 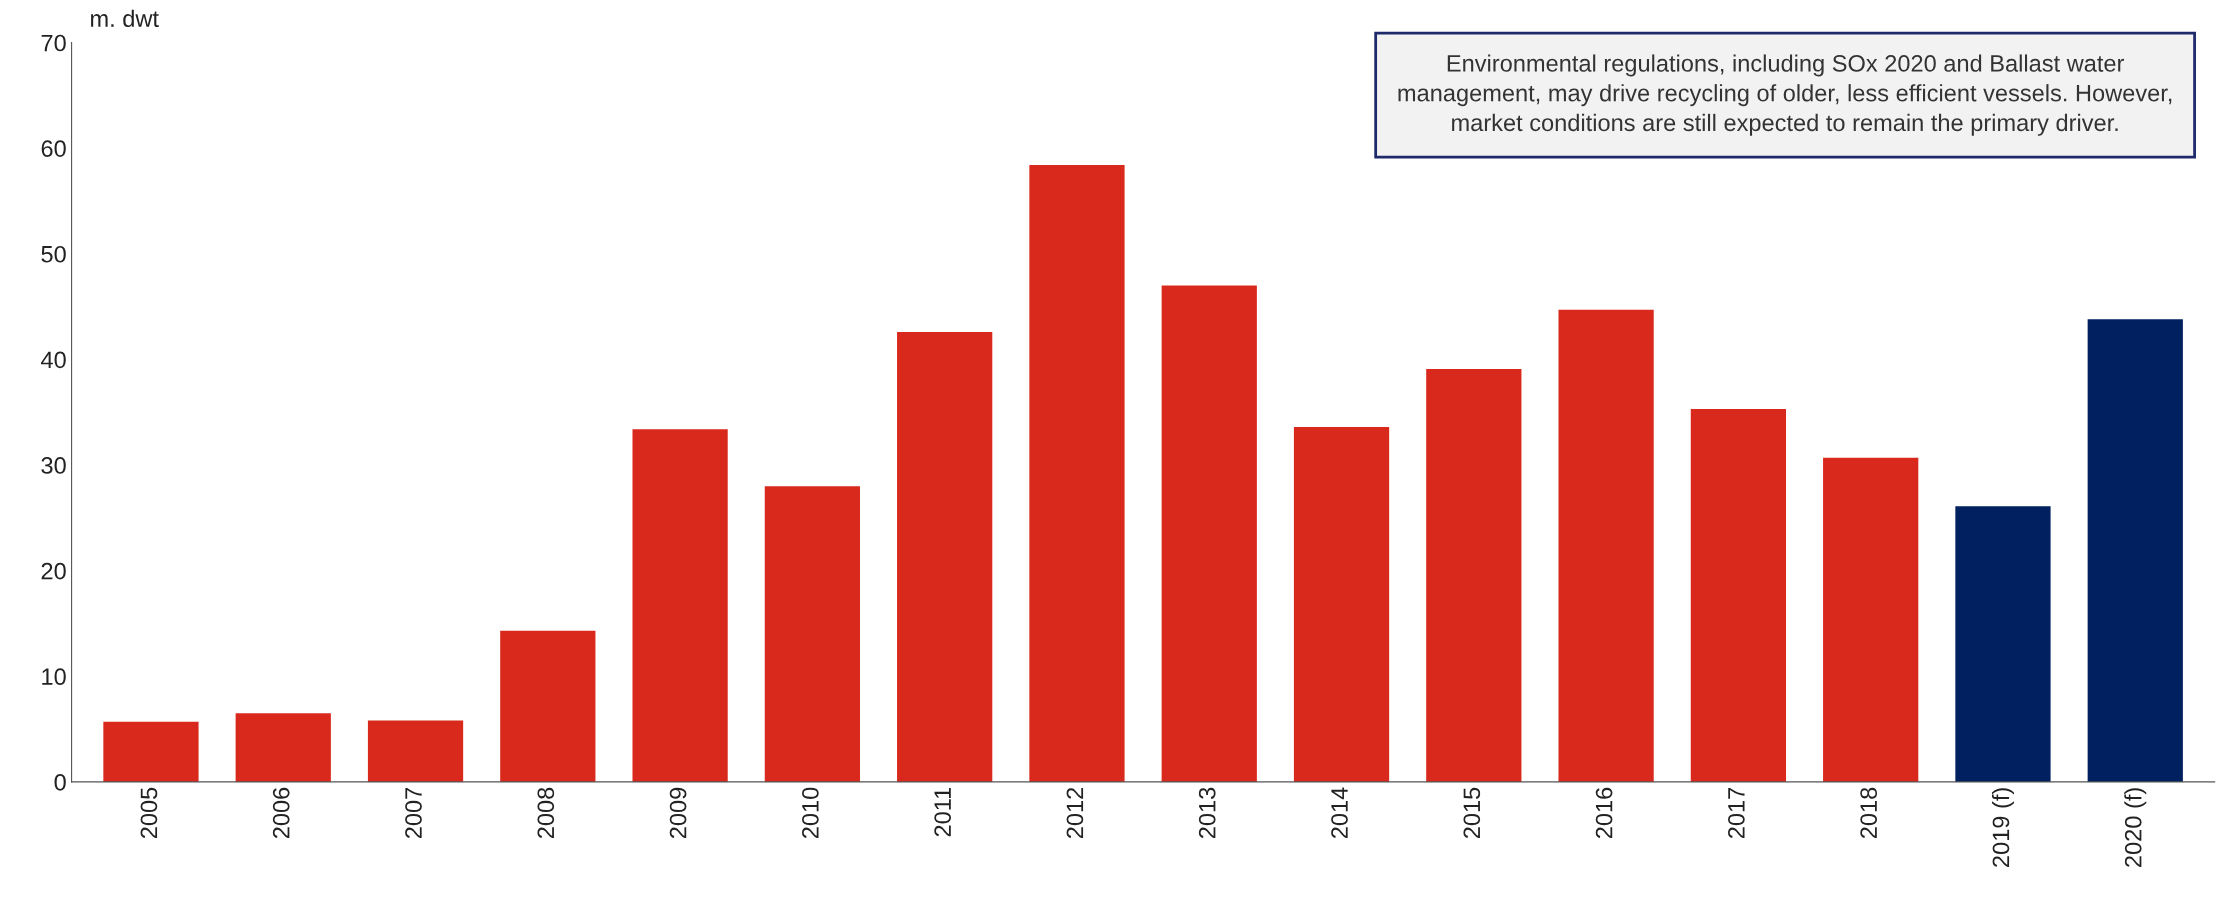 I want to click on y-tick-label: 20, so click(x=53, y=571).